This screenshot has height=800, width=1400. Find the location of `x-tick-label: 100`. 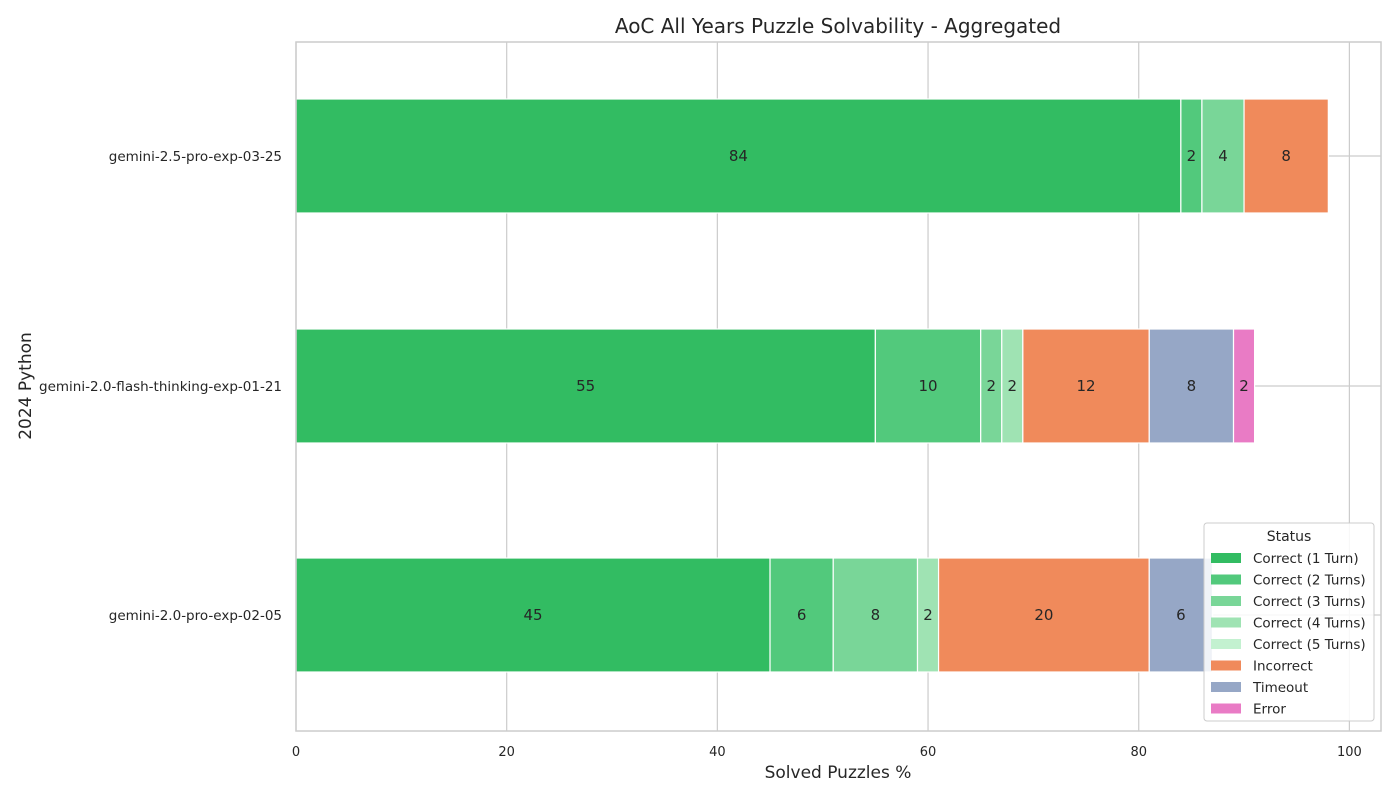

x-tick-label: 100 is located at coordinates (1349, 752).